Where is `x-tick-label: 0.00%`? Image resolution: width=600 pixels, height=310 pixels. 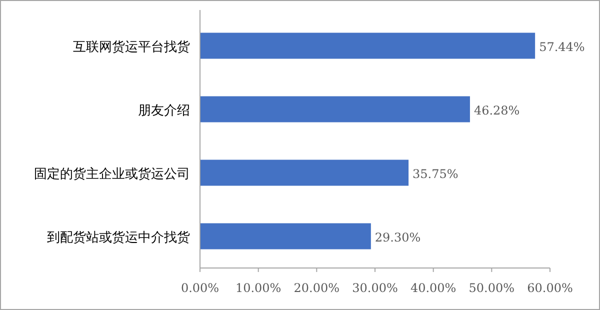
x-tick-label: 0.00% is located at coordinates (200, 288).